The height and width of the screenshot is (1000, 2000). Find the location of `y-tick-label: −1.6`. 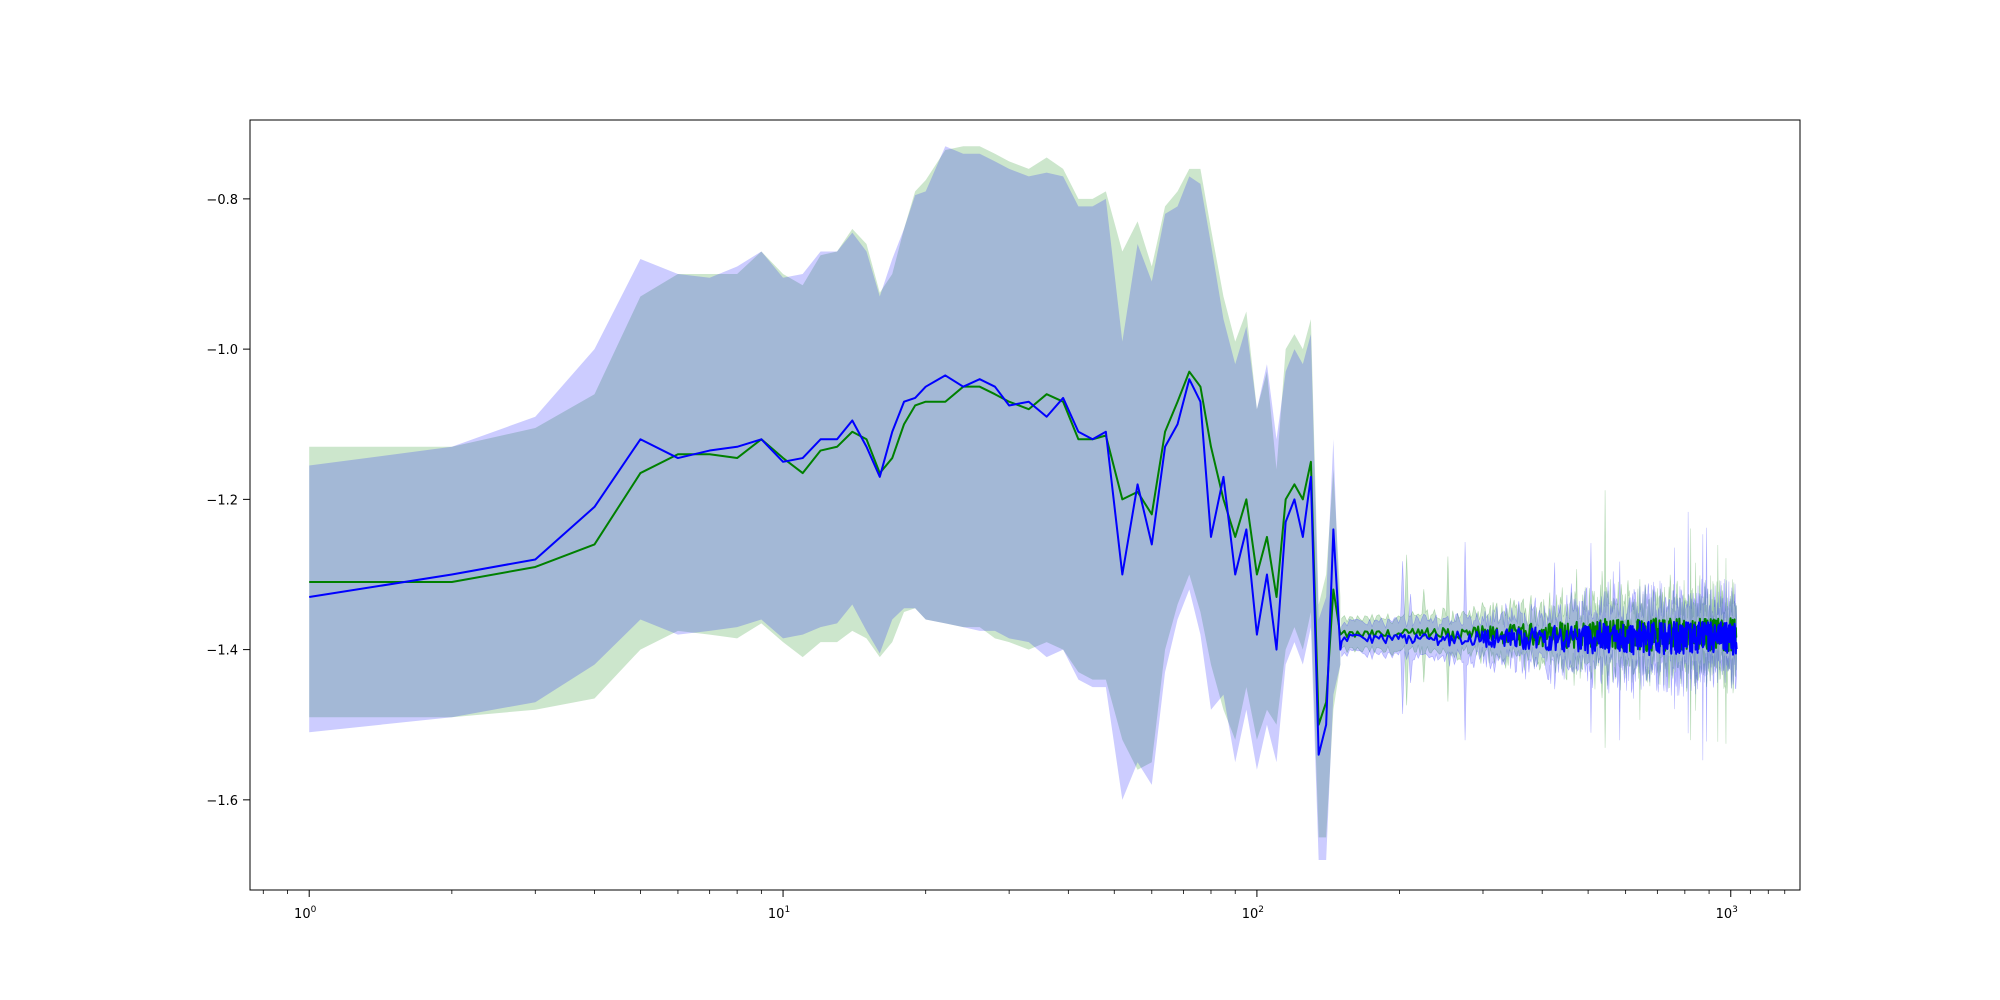

y-tick-label: −1.6 is located at coordinates (222, 801).